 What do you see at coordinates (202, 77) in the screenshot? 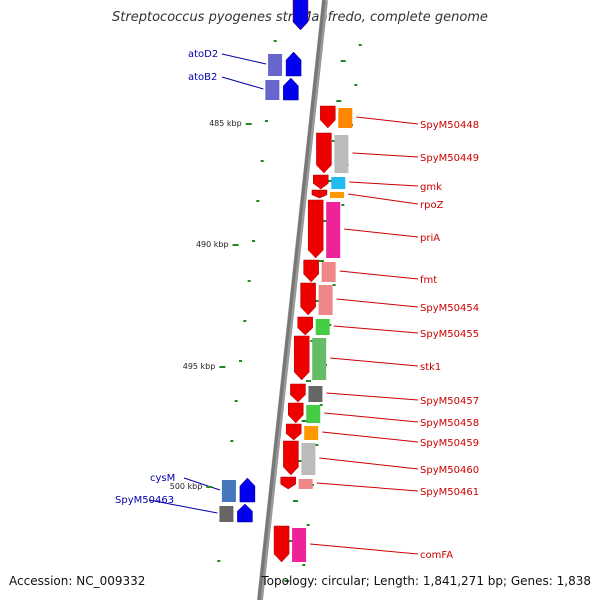
I see `gene-label: atoB2` at bounding box center [202, 77].